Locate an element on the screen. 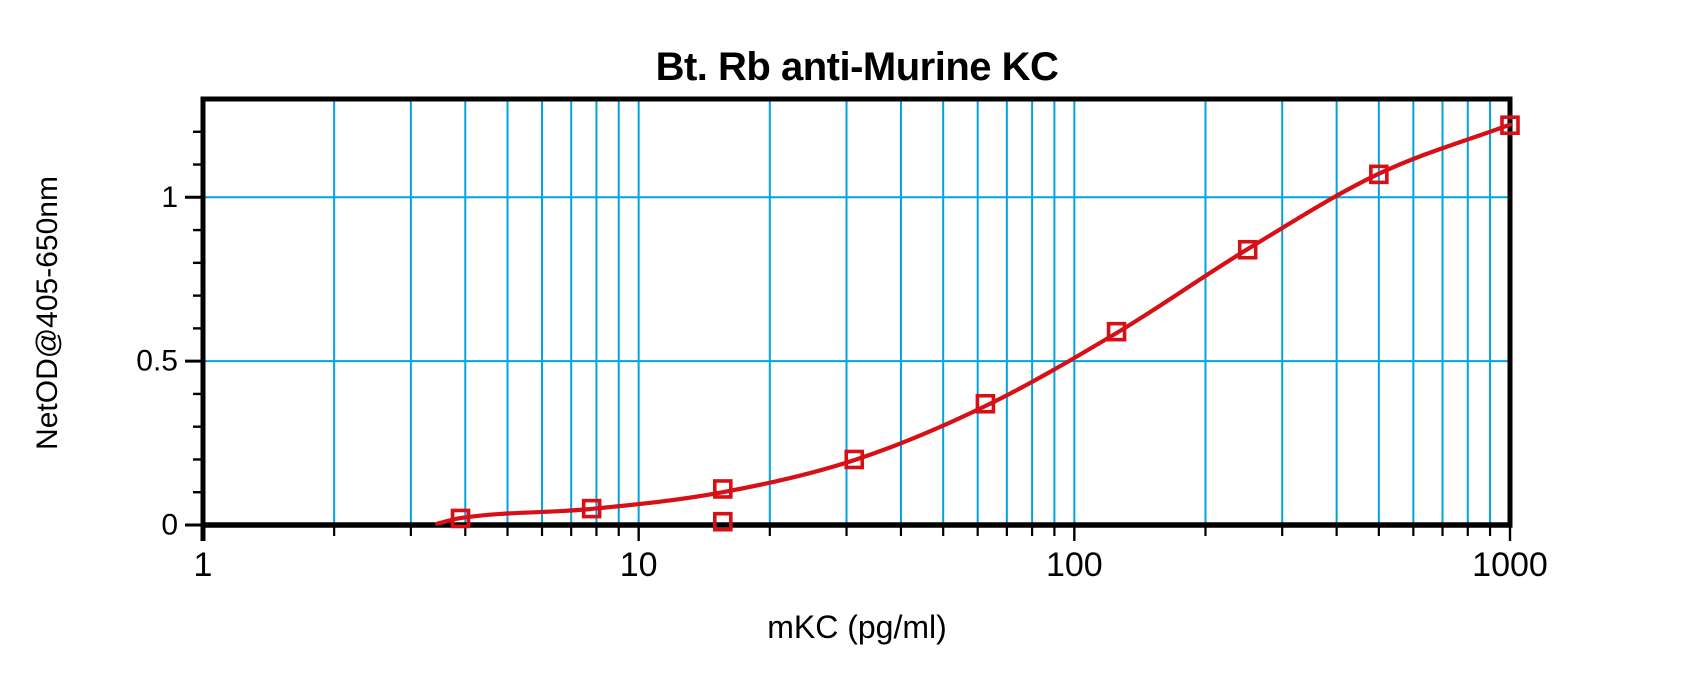  y-axis-label: NetOD@405-650nm is located at coordinates (47, 313).